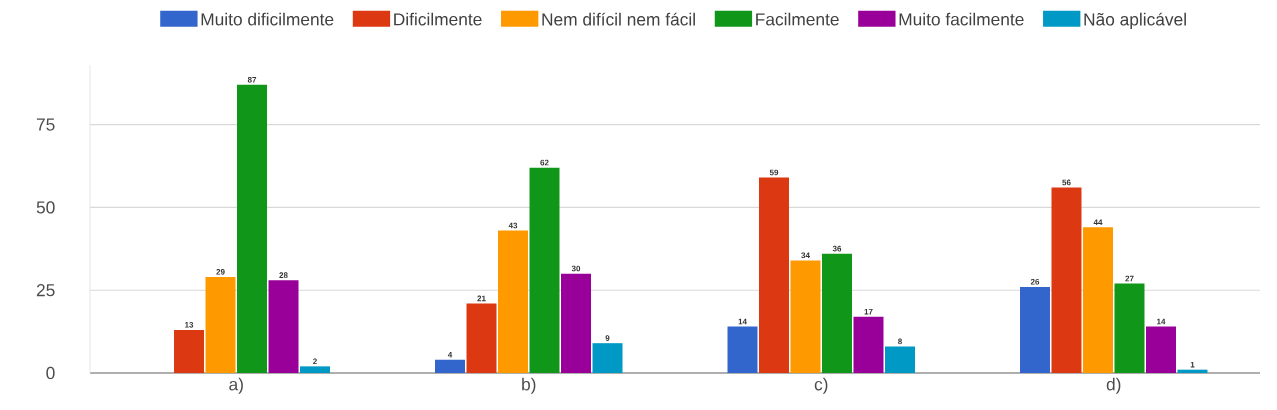  What do you see at coordinates (797, 19) in the screenshot?
I see `legend-label: Facilmente` at bounding box center [797, 19].